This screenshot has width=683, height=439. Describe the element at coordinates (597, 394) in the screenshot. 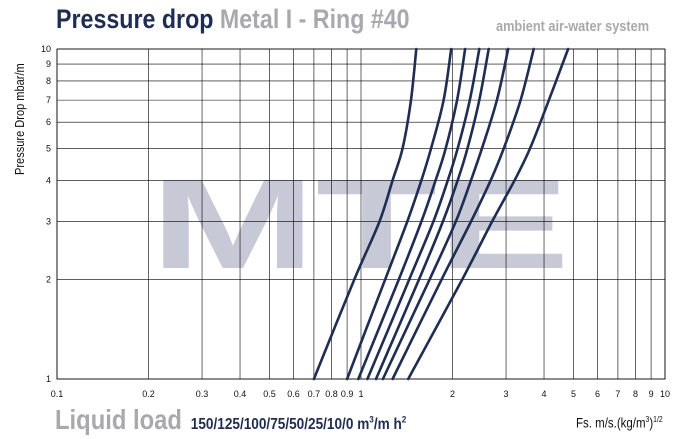

I see `x-tick-label: 6` at that location.